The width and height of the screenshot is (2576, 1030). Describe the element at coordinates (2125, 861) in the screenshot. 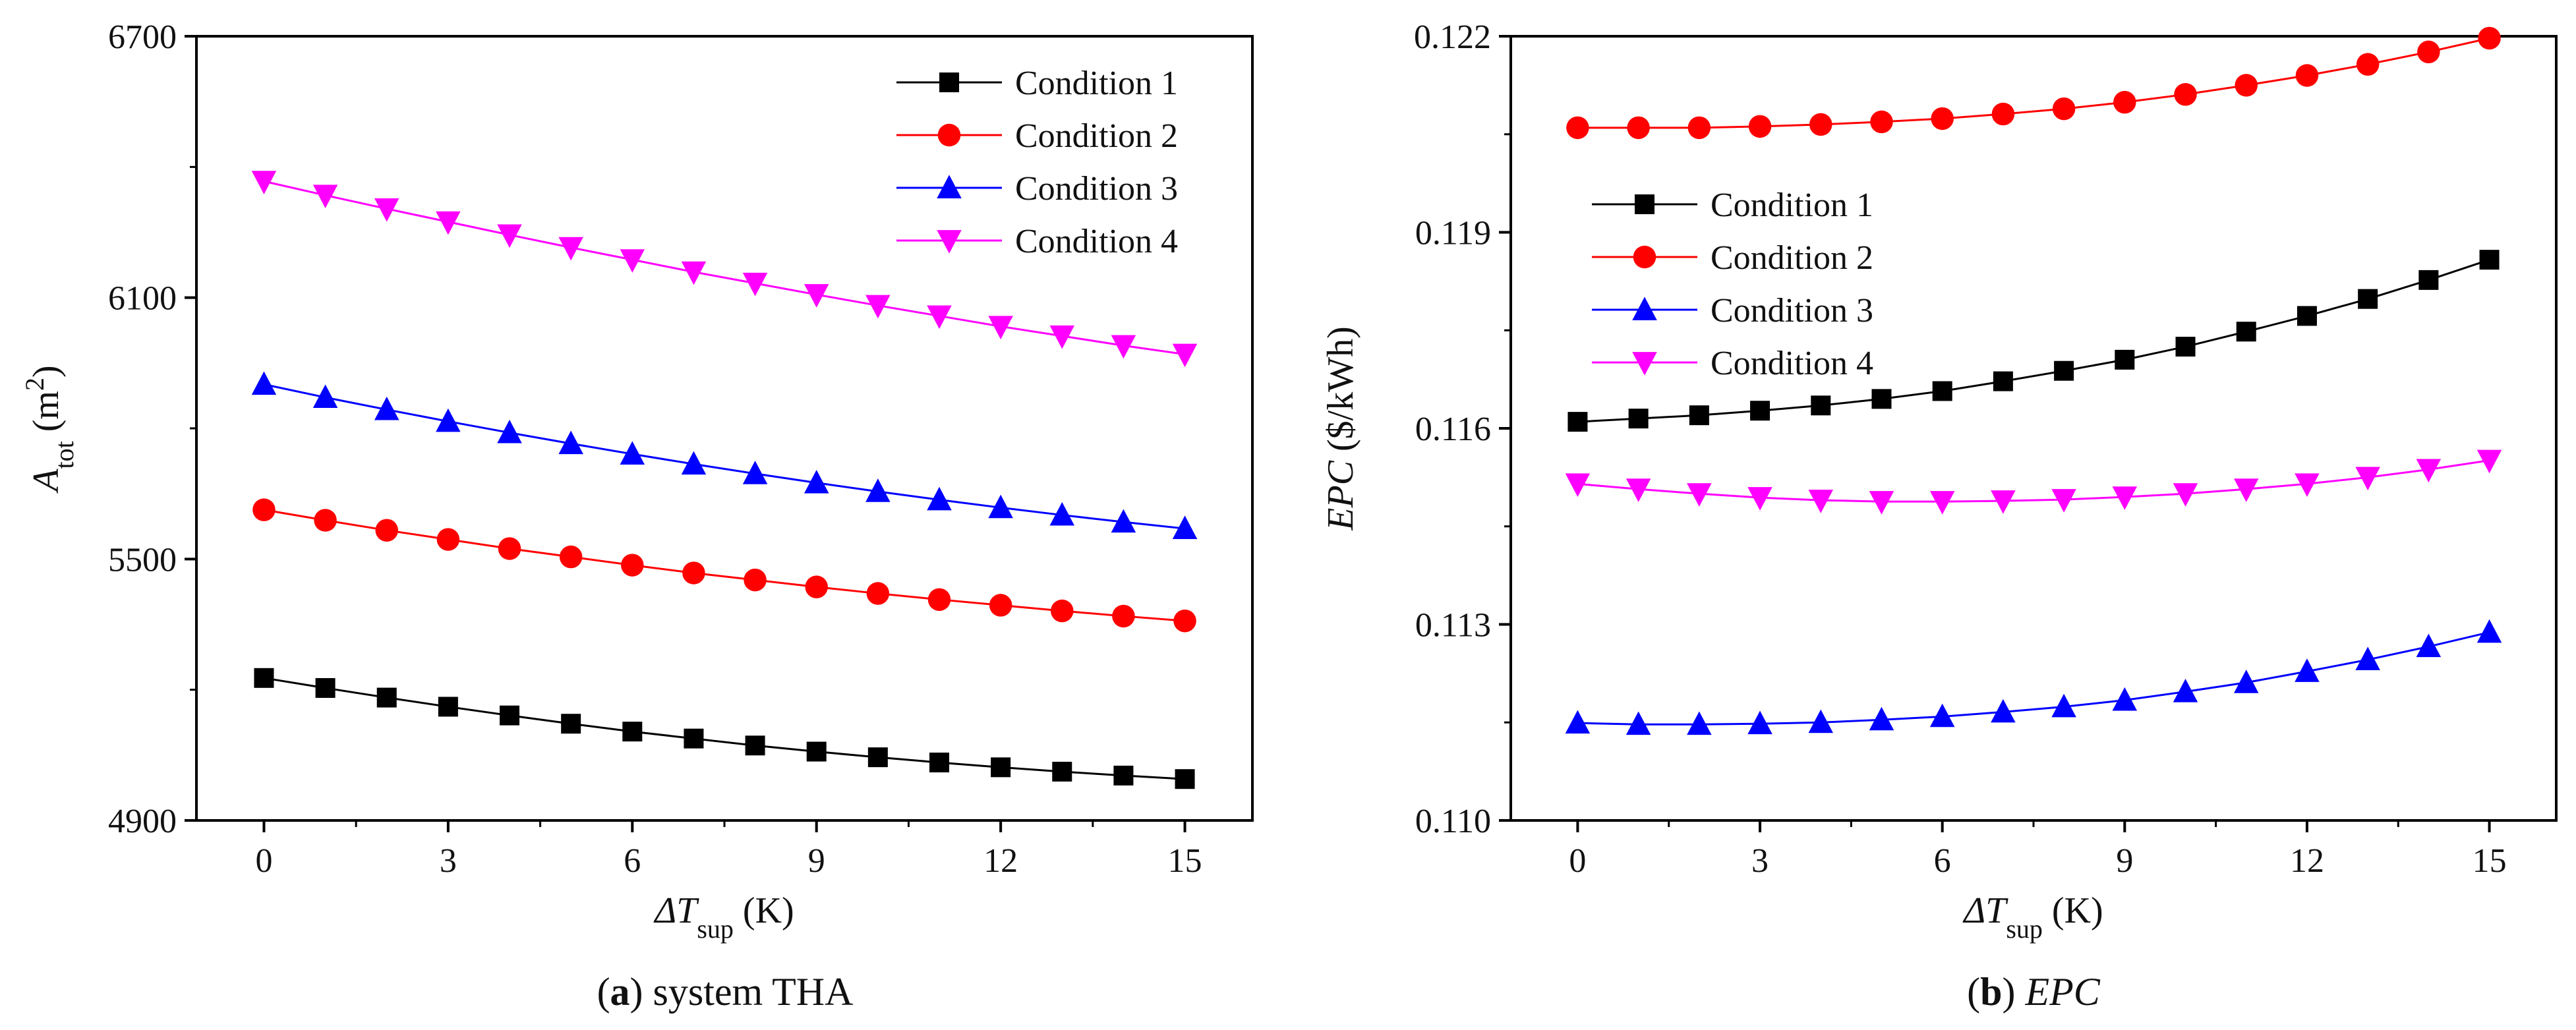

I see `x-tick-label: 9` at that location.